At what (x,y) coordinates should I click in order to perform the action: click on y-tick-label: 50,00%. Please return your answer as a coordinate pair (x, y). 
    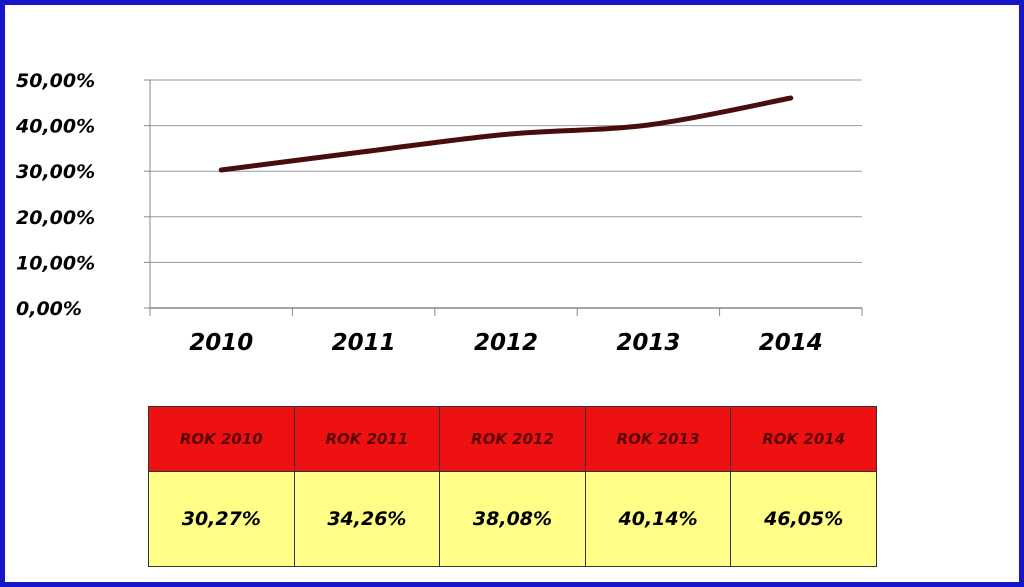
    Looking at the image, I should click on (55, 81).